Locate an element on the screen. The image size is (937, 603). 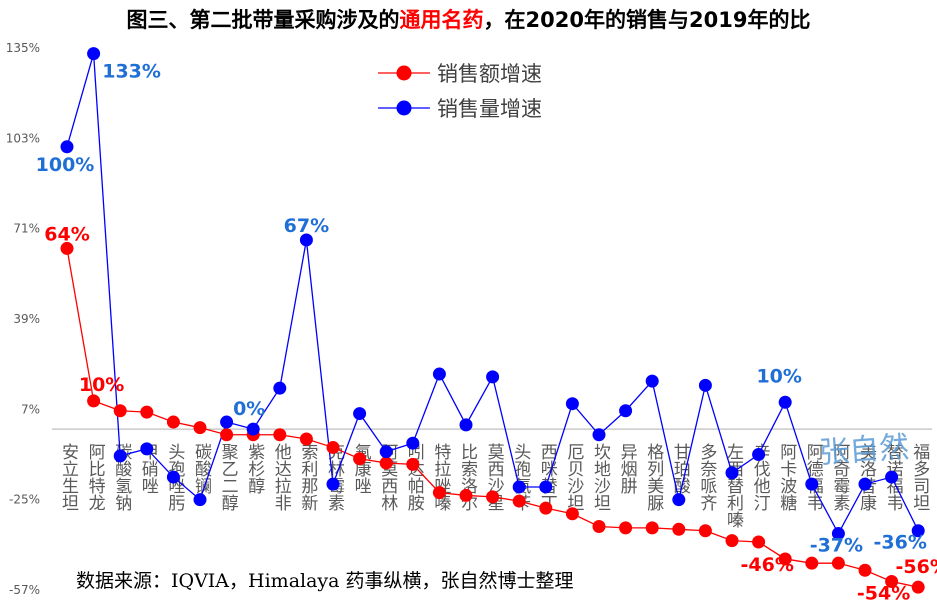
data-label: 64% is located at coordinates (66, 234).